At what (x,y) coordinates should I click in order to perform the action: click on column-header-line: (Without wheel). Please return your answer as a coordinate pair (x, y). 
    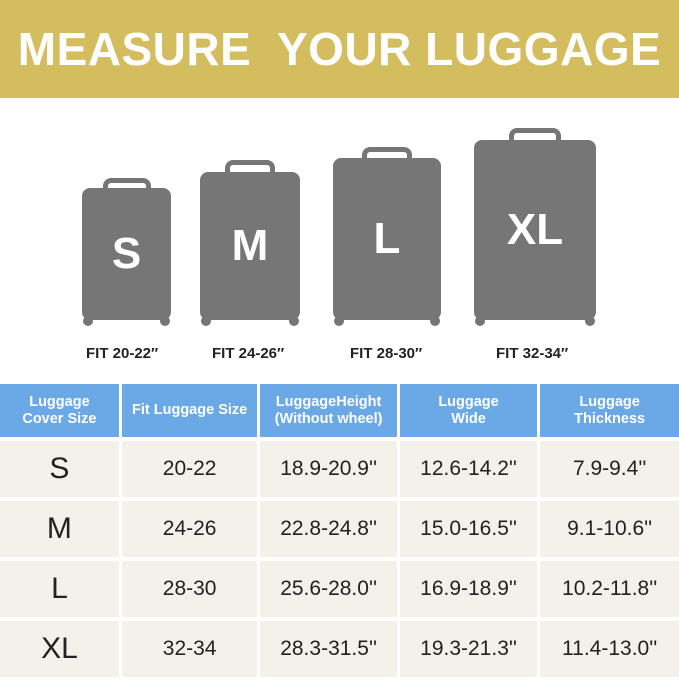
    Looking at the image, I should click on (328, 418).